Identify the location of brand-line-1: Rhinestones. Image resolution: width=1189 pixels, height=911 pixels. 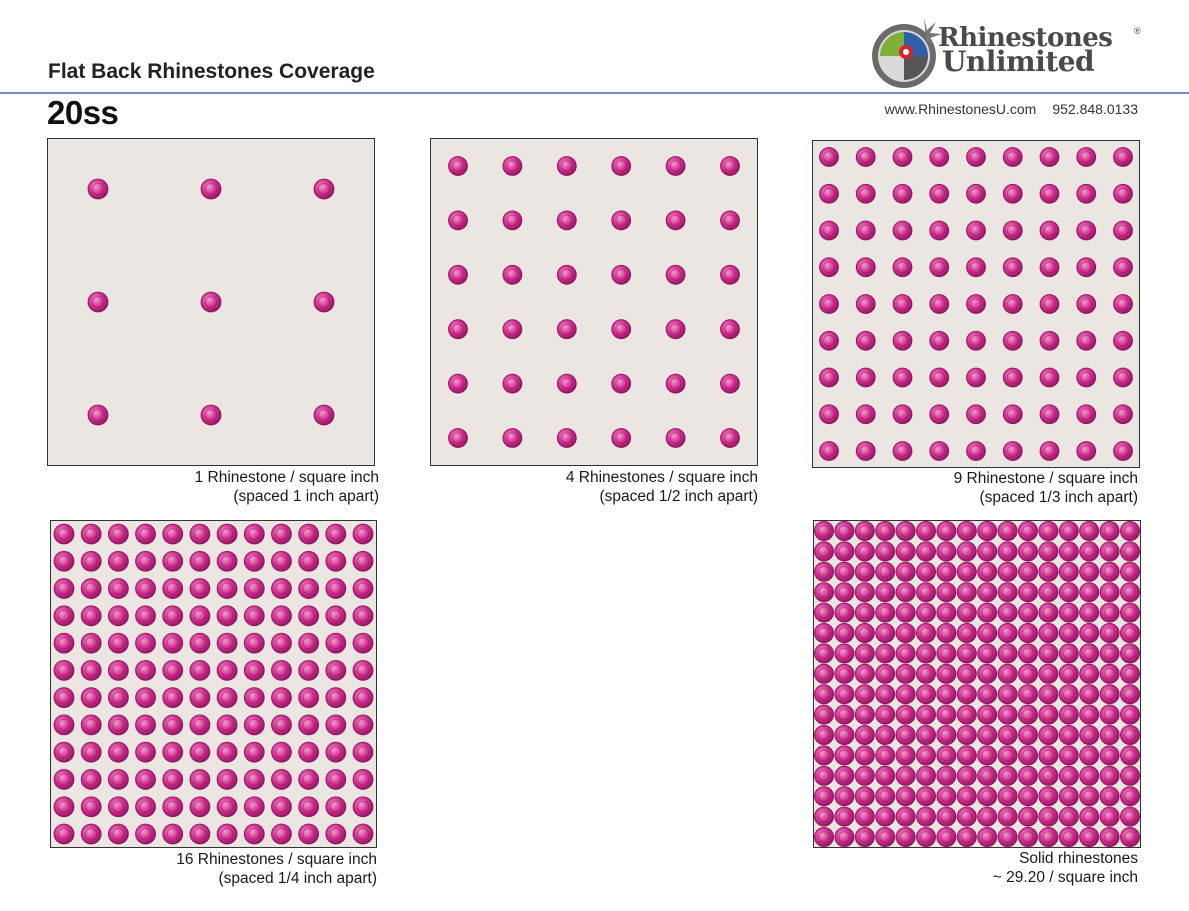
(1025, 38).